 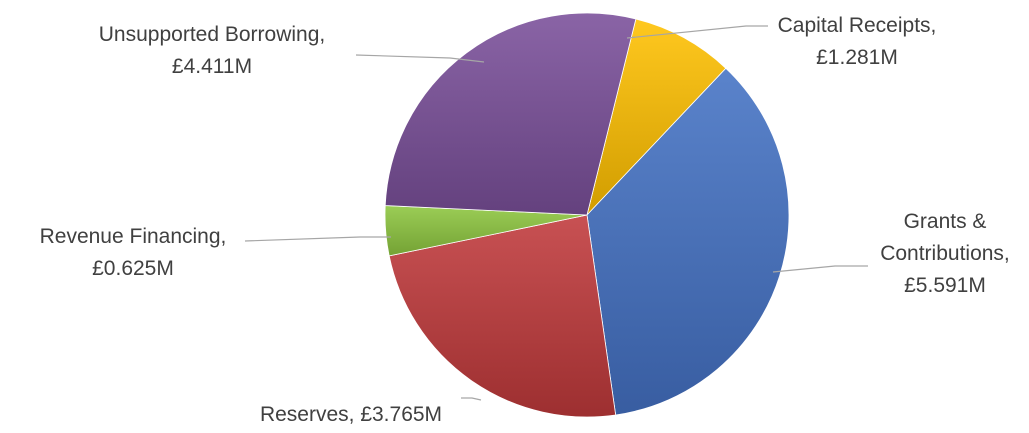 I want to click on data-label-line: £1.281M, so click(x=857, y=57).